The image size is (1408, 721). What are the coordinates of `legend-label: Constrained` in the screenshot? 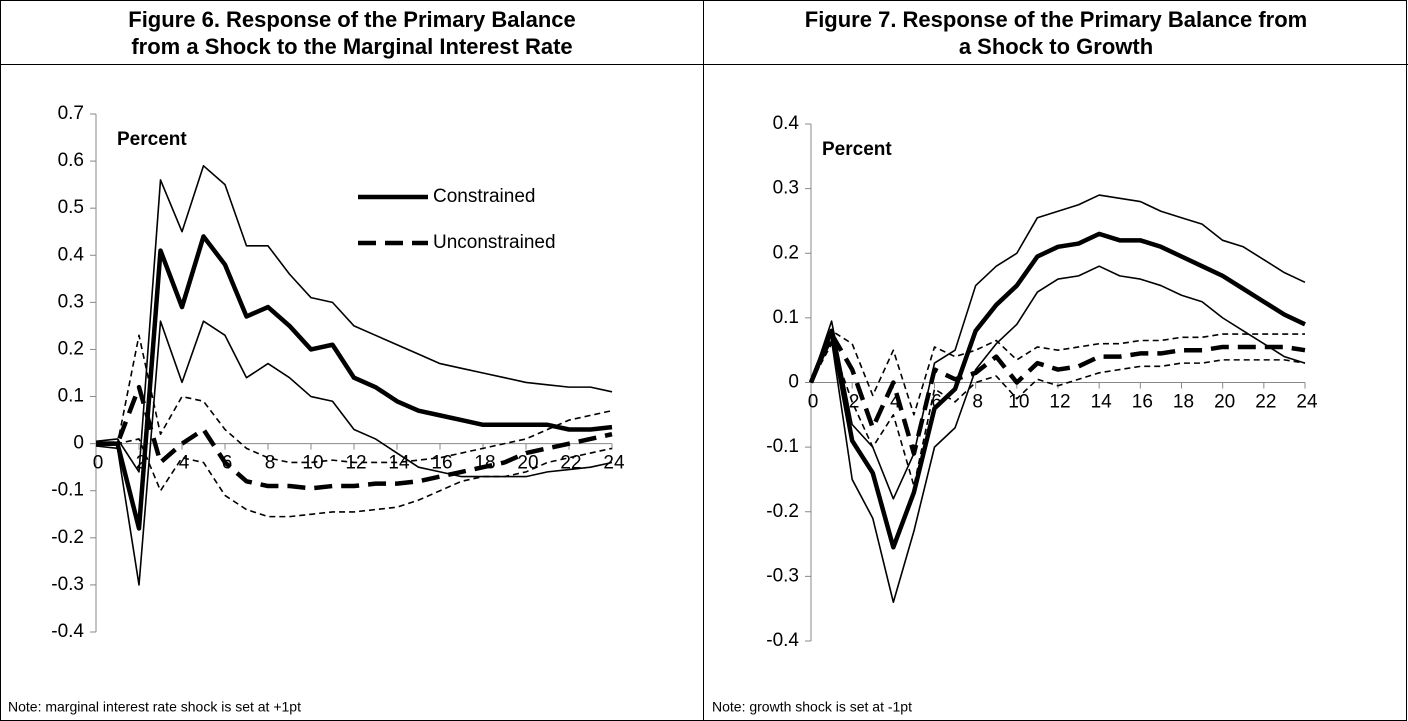 It's located at (484, 196).